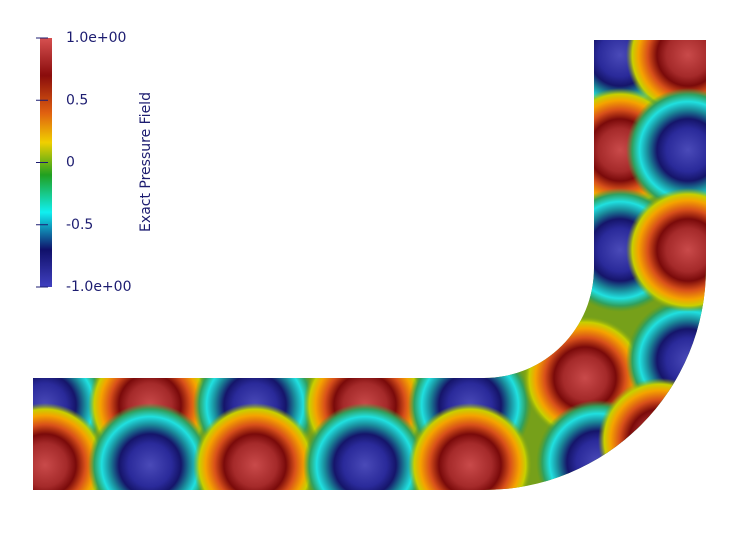 The height and width of the screenshot is (535, 747). I want to click on colorbar-title: Exact Pressure Field, so click(146, 162).